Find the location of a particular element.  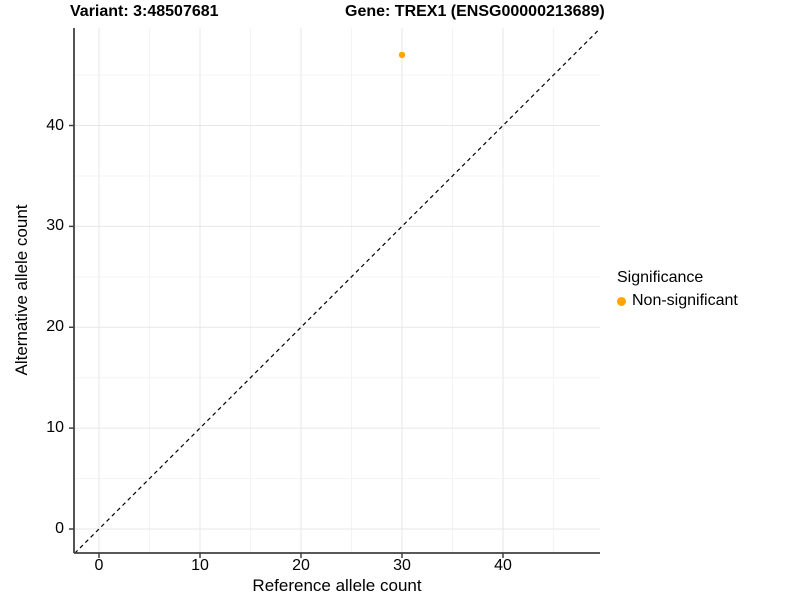

legend-item: Non-significant is located at coordinates (677, 301).